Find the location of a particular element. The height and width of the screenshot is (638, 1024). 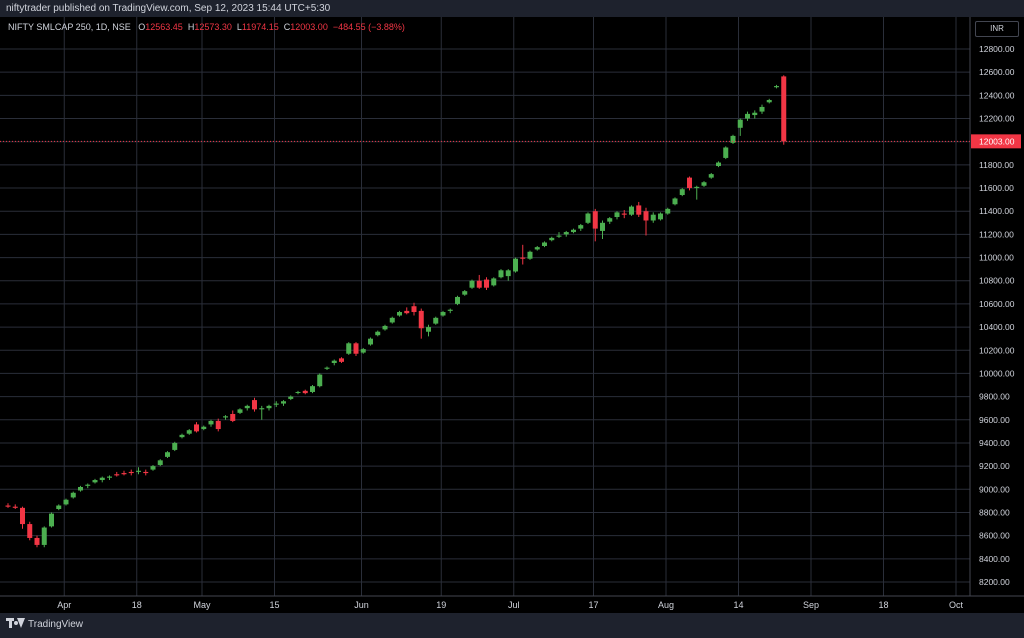

price-tick-label: 11600.00 is located at coordinates (996, 188).